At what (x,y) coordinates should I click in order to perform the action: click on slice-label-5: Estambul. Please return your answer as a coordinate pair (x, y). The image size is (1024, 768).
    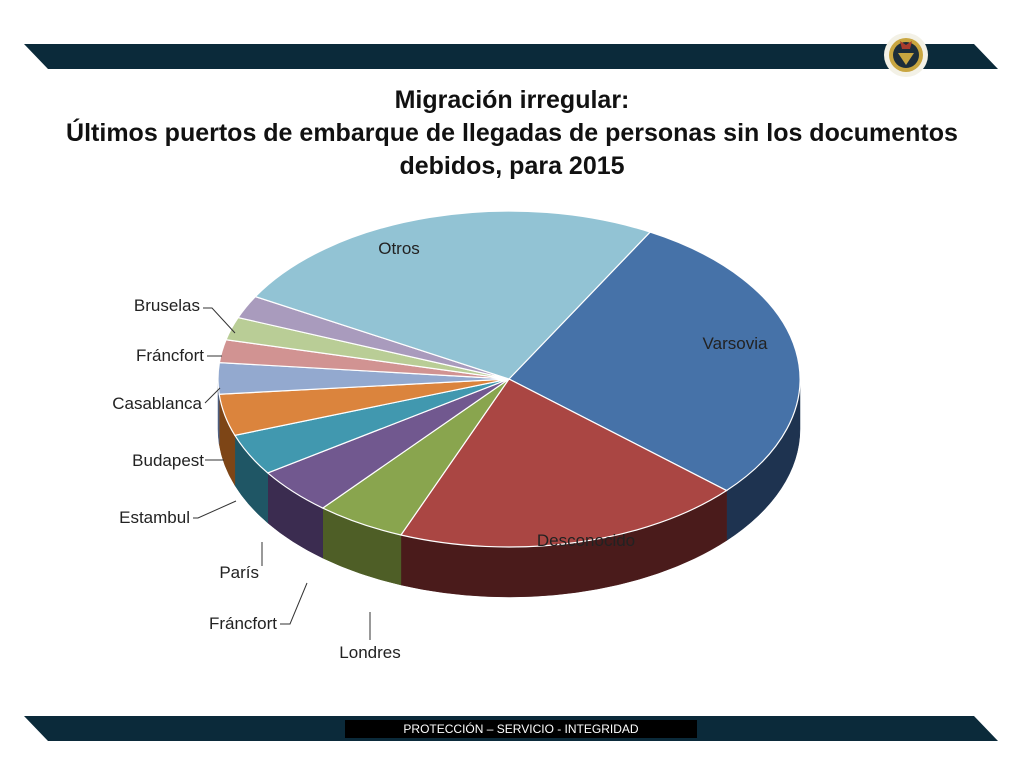
    Looking at the image, I should click on (154, 517).